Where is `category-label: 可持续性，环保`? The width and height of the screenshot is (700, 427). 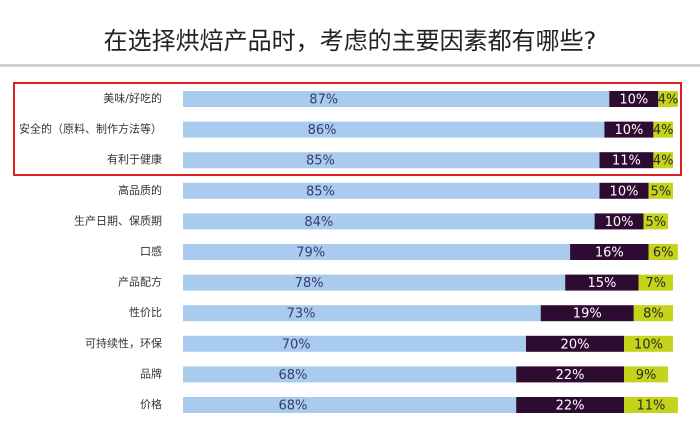
category-label: 可持续性，环保 is located at coordinates (123, 343).